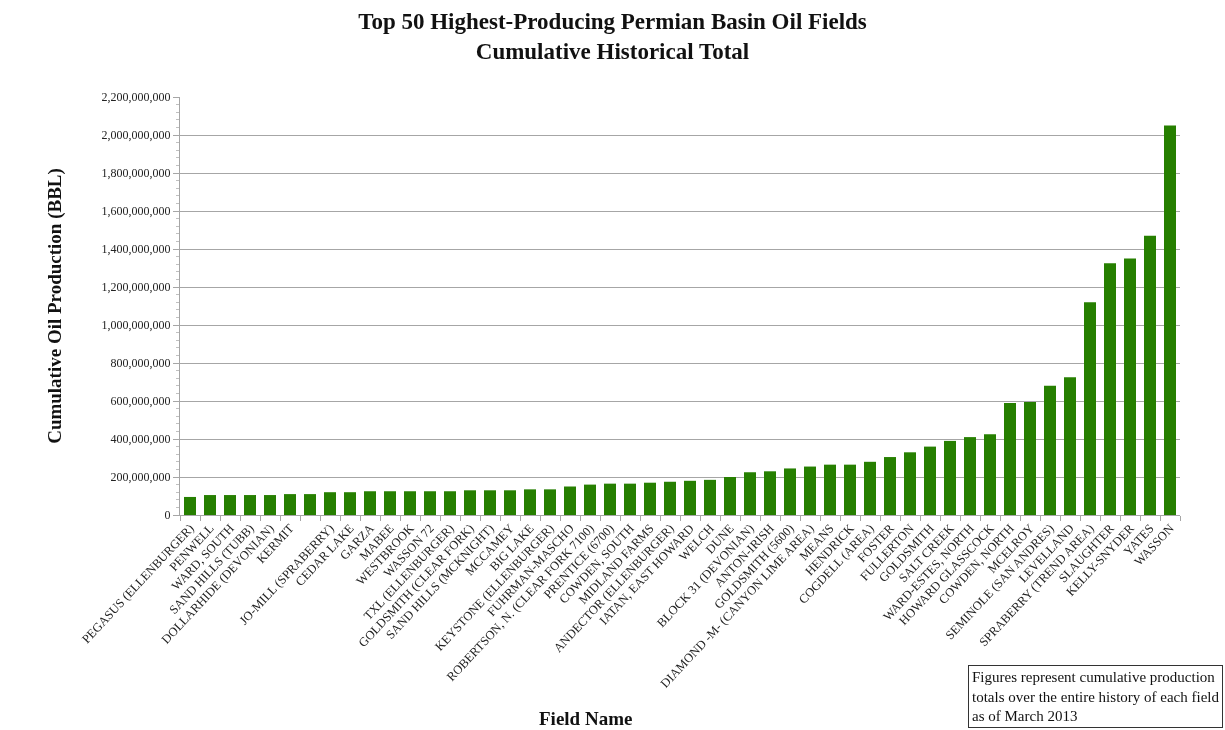  Describe the element at coordinates (136, 287) in the screenshot. I see `y-tick-label: 1,200,000,000` at that location.